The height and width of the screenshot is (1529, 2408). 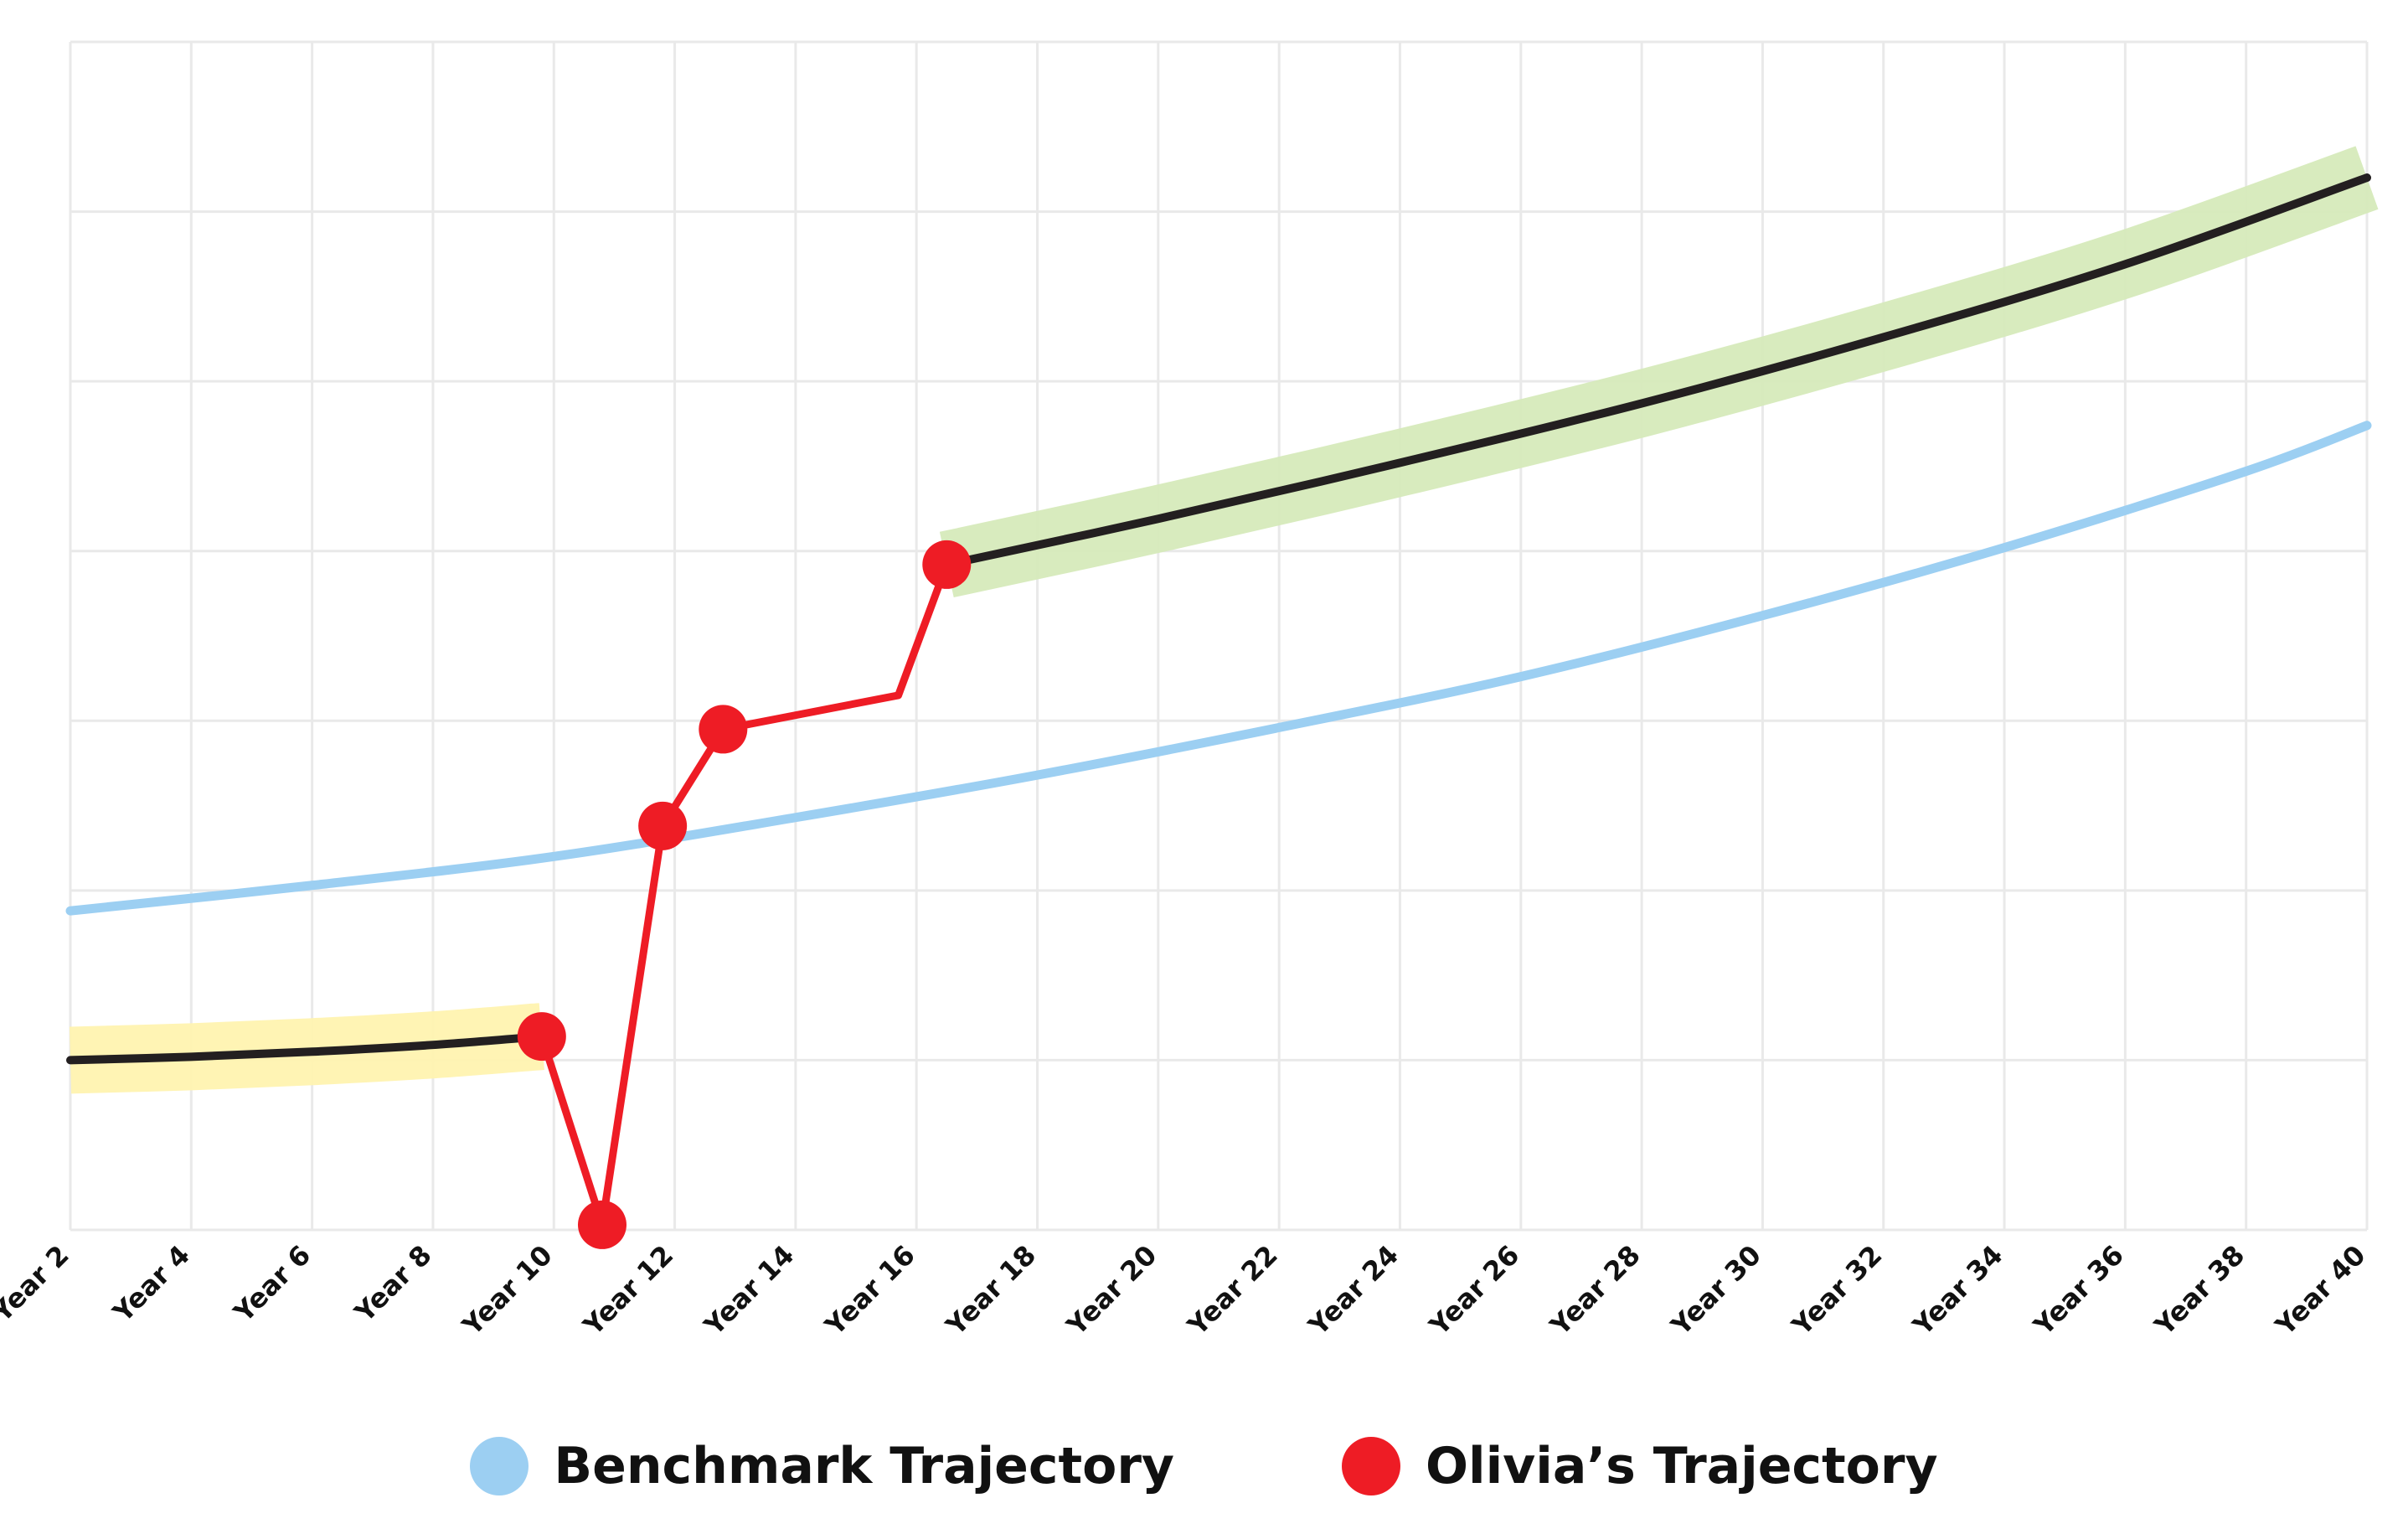 What do you see at coordinates (392, 1284) in the screenshot?
I see `x-tick-label: Year 8` at bounding box center [392, 1284].